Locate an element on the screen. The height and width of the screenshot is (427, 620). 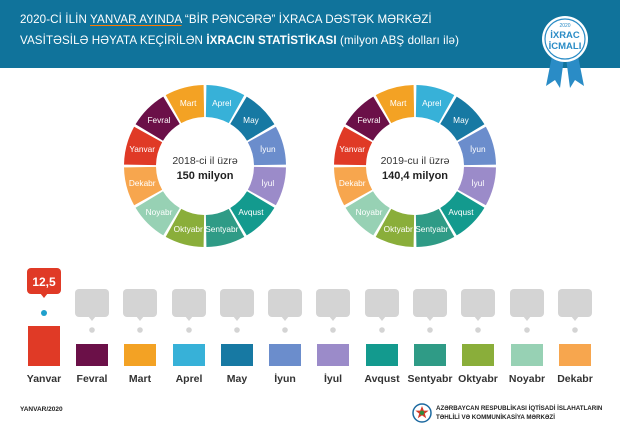
bar-column-5: May is located at coordinates (237, 337).